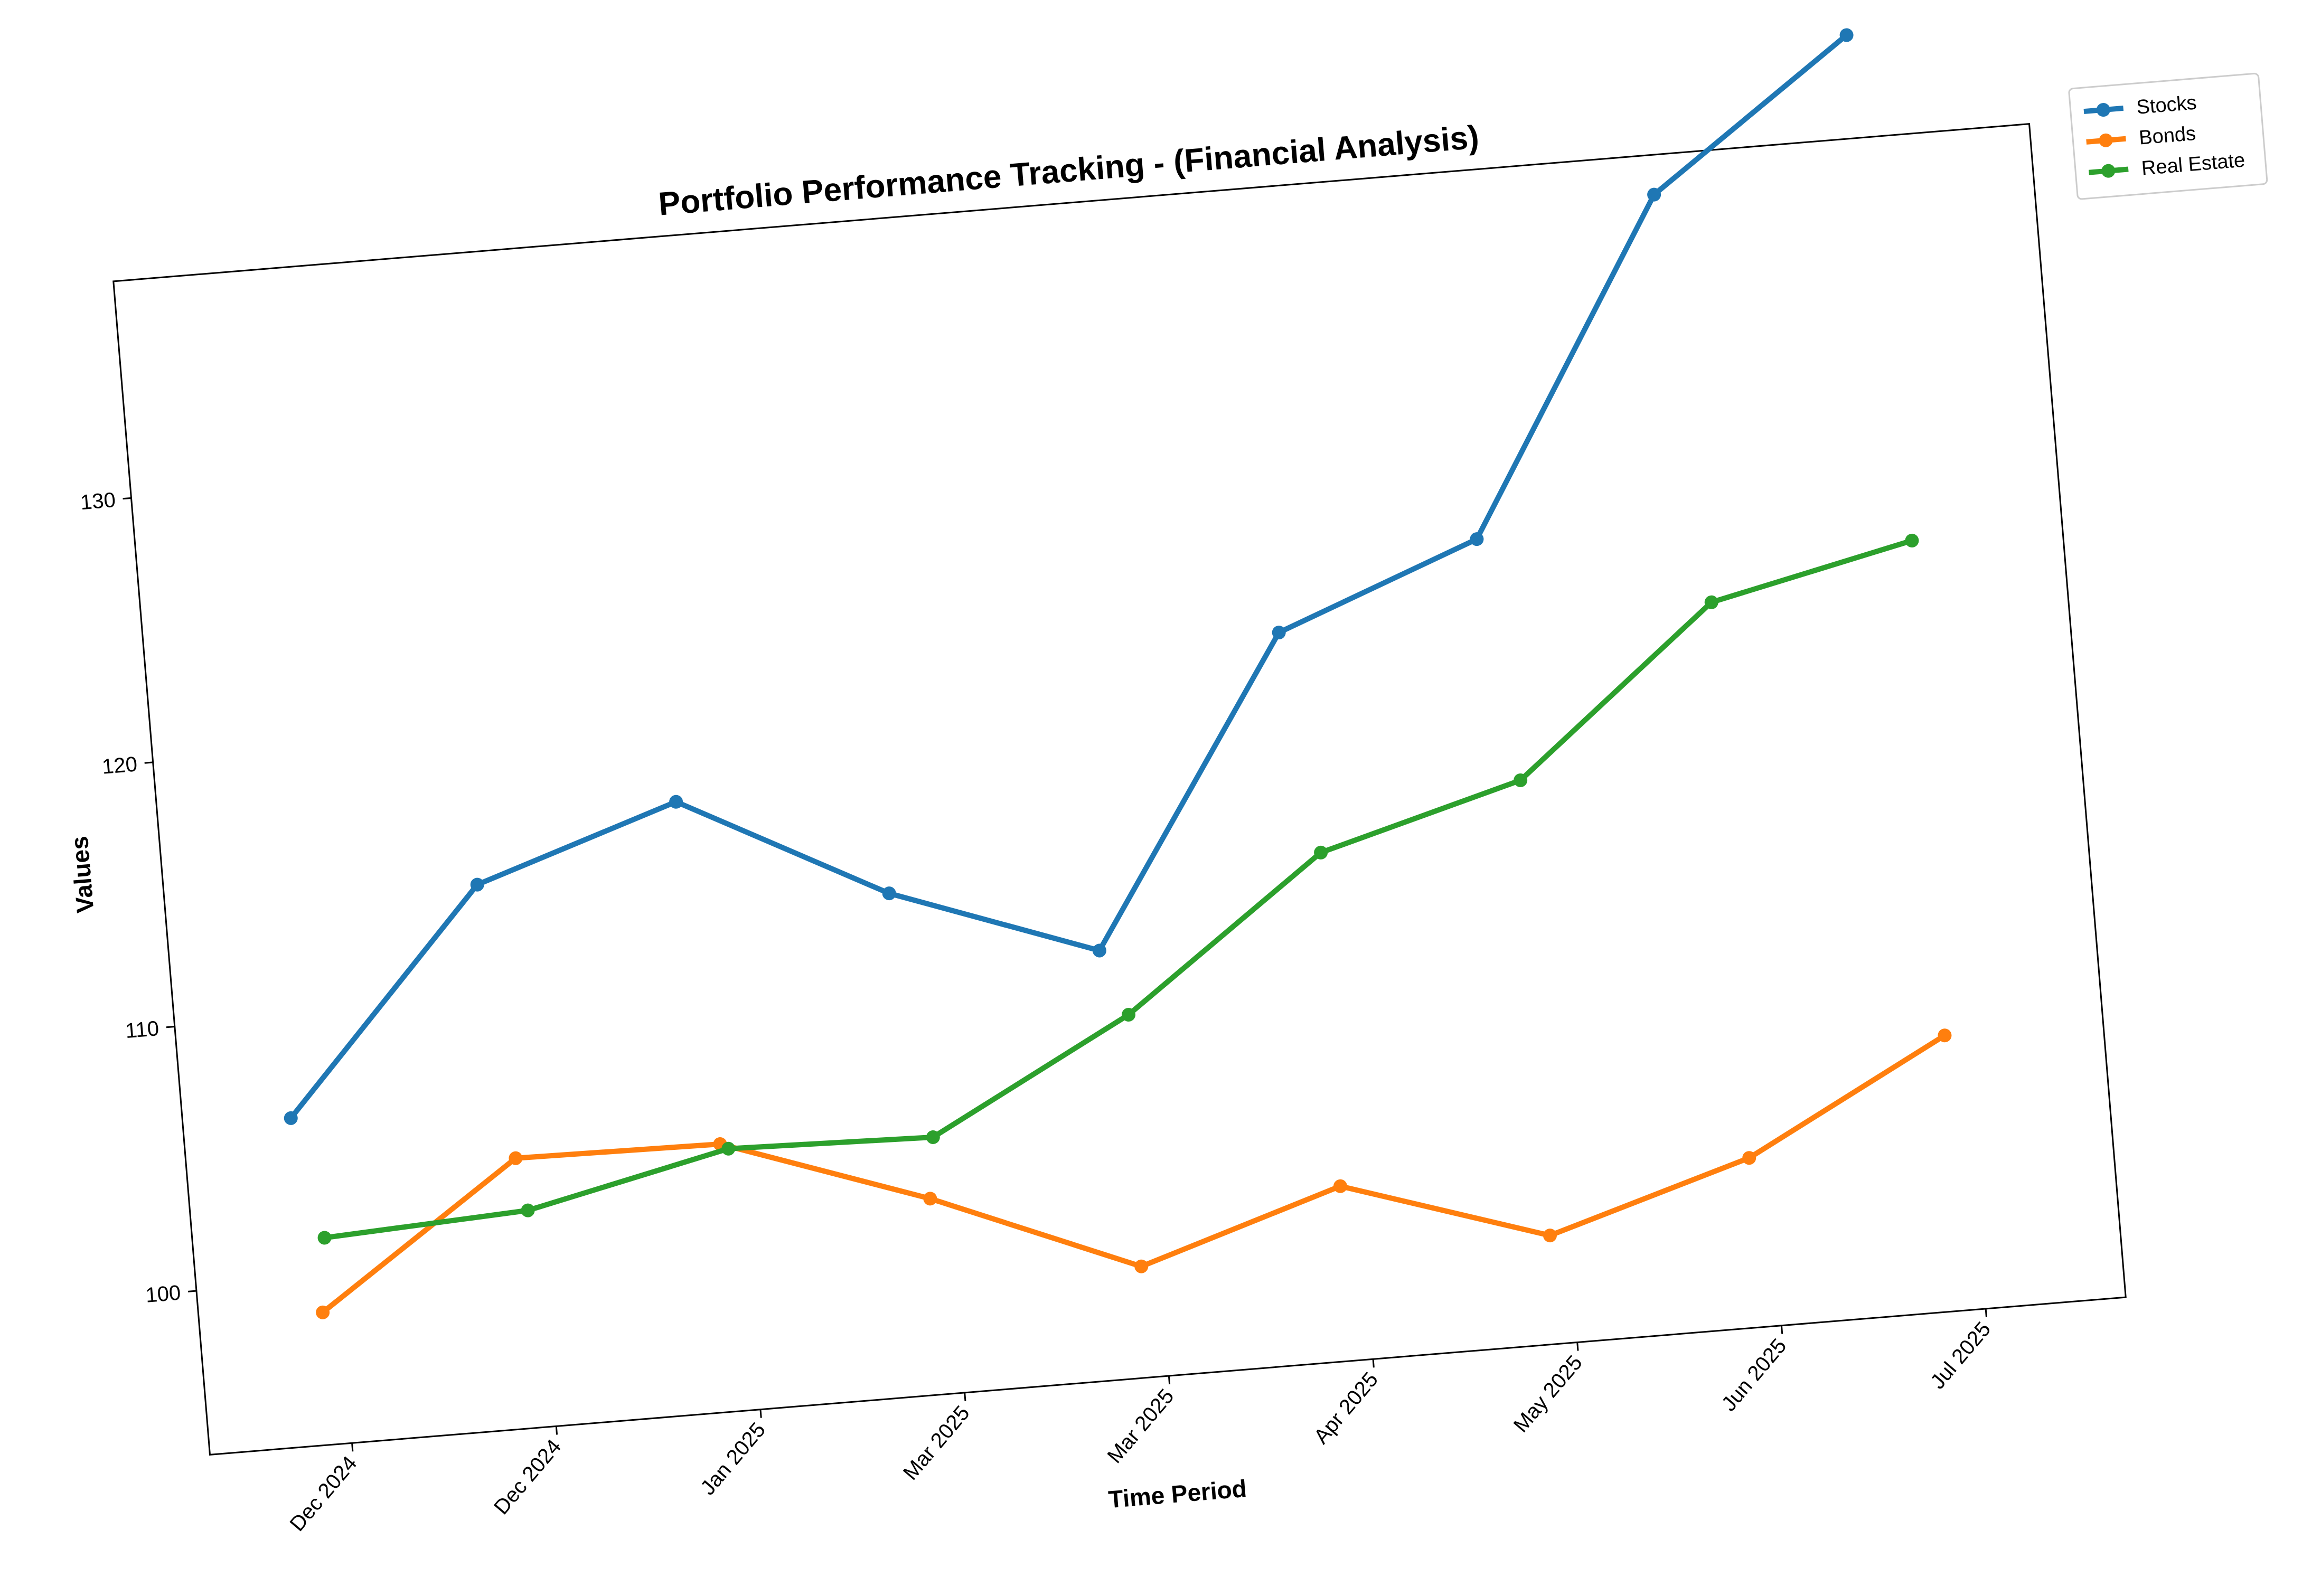  I want to click on legend-item: Bonds, so click(2141, 135).